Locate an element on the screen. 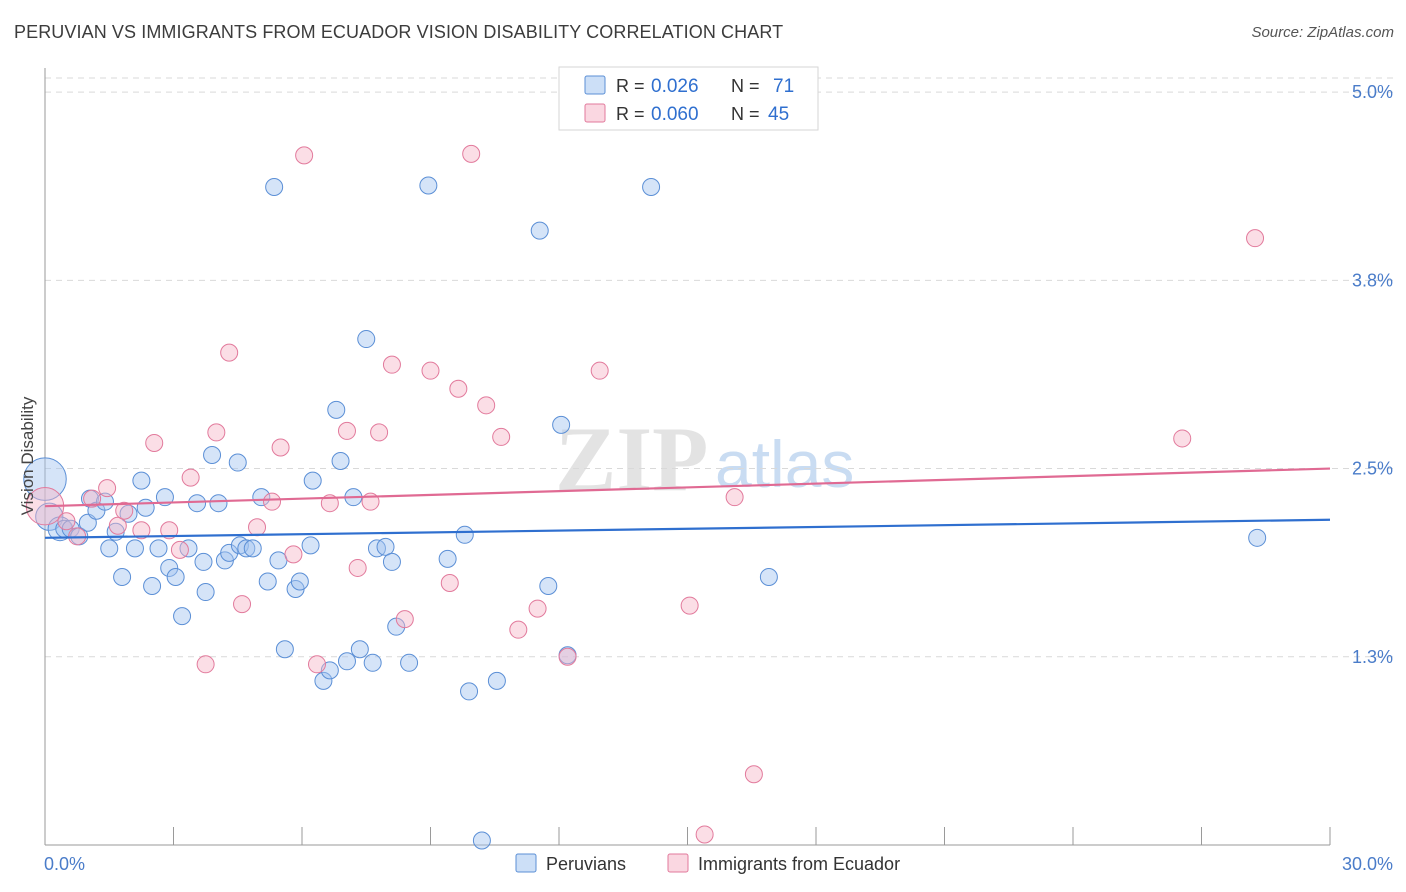 This screenshot has width=1406, height=892. watermark-atlas: atlas is located at coordinates (784, 464).